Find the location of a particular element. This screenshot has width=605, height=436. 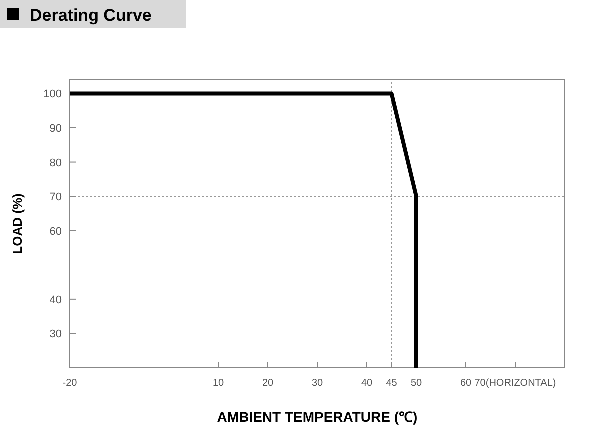

y-tick-label: 100 is located at coordinates (53, 94).